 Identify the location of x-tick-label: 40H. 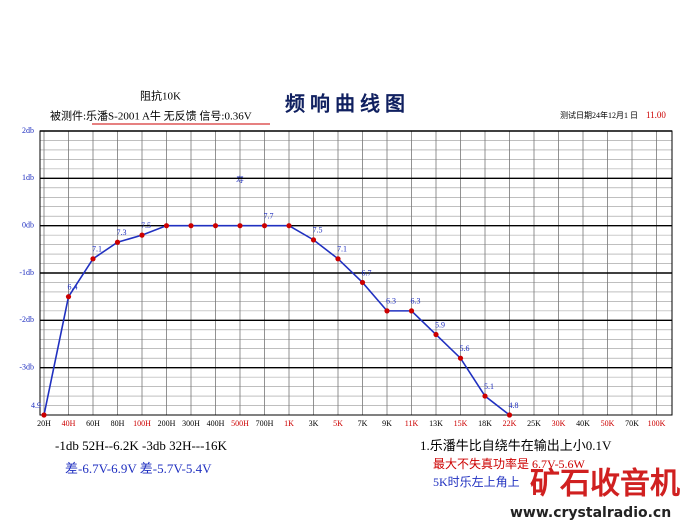
(69, 423).